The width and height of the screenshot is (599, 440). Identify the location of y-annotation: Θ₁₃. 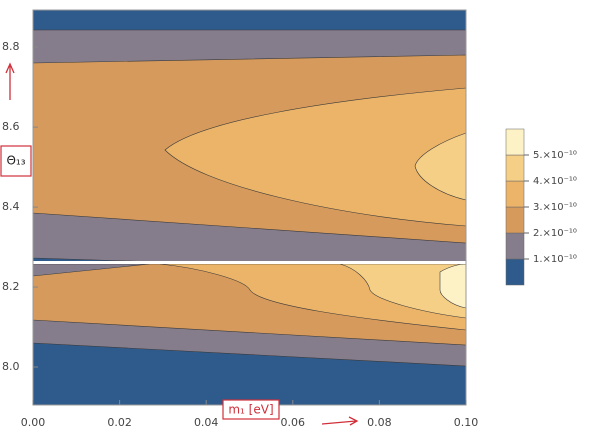
(15, 161).